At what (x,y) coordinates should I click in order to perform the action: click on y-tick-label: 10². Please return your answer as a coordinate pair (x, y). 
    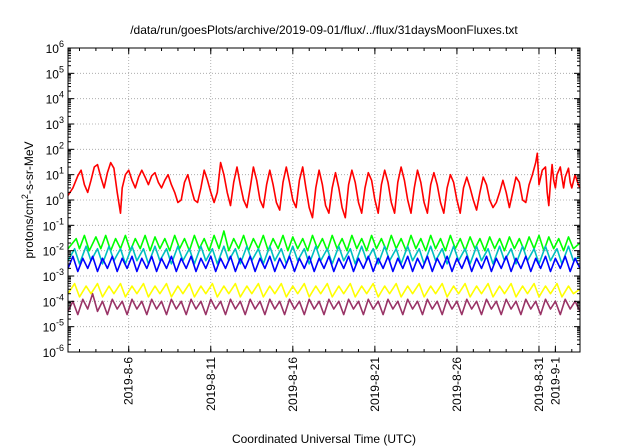
    Looking at the image, I should click on (55, 148).